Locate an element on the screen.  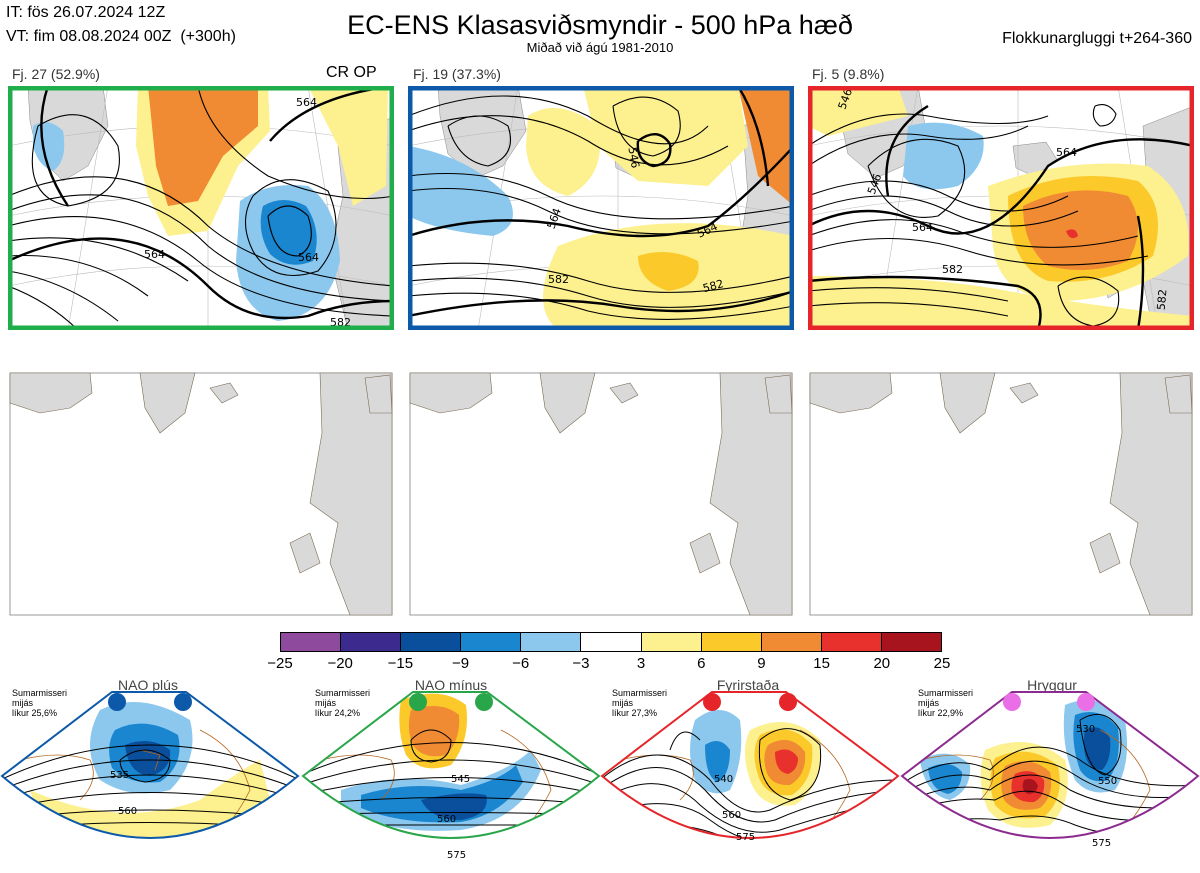
contour-label: 546 is located at coordinates (633, 157).